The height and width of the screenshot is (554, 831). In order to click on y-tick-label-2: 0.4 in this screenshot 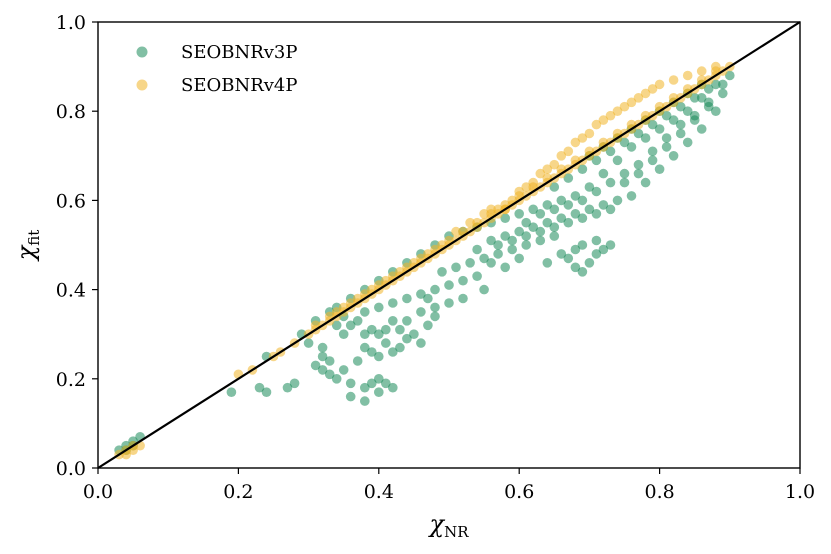, I will do `click(71, 291)`.